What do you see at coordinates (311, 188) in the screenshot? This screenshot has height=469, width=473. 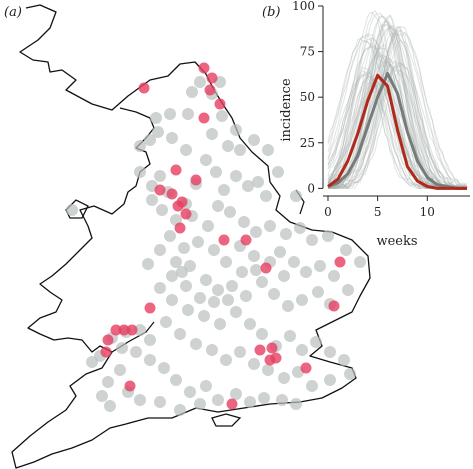 I see `y-tick-label: 0` at bounding box center [311, 188].